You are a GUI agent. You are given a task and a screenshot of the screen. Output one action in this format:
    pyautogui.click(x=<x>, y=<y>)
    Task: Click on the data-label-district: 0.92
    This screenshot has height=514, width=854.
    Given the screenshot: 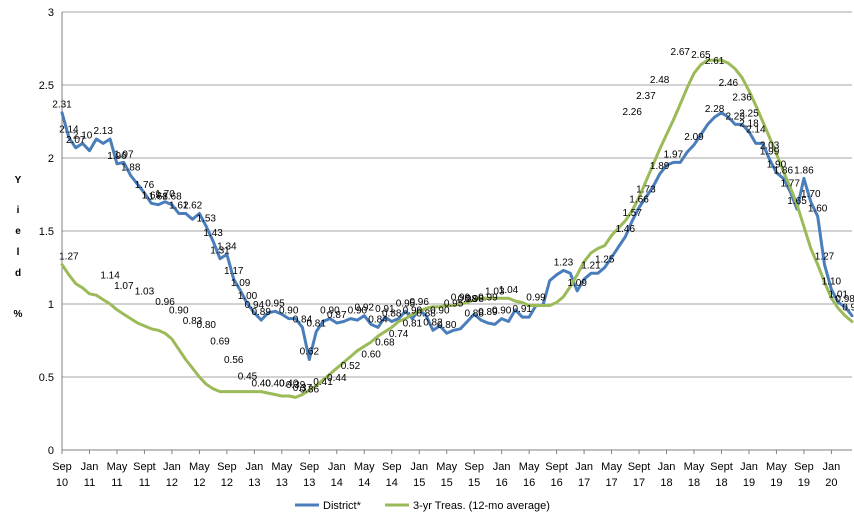 What is the action you would take?
    pyautogui.click(x=365, y=308)
    